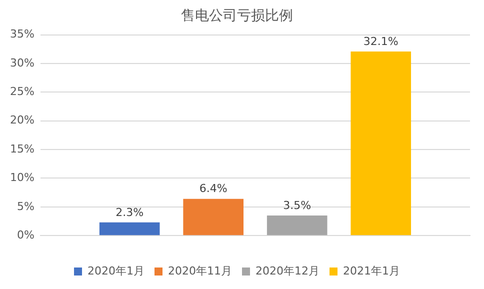 Image resolution: width=484 pixels, height=289 pixels. Describe the element at coordinates (116, 271) in the screenshot. I see `legend-label: 2020年1月` at that location.